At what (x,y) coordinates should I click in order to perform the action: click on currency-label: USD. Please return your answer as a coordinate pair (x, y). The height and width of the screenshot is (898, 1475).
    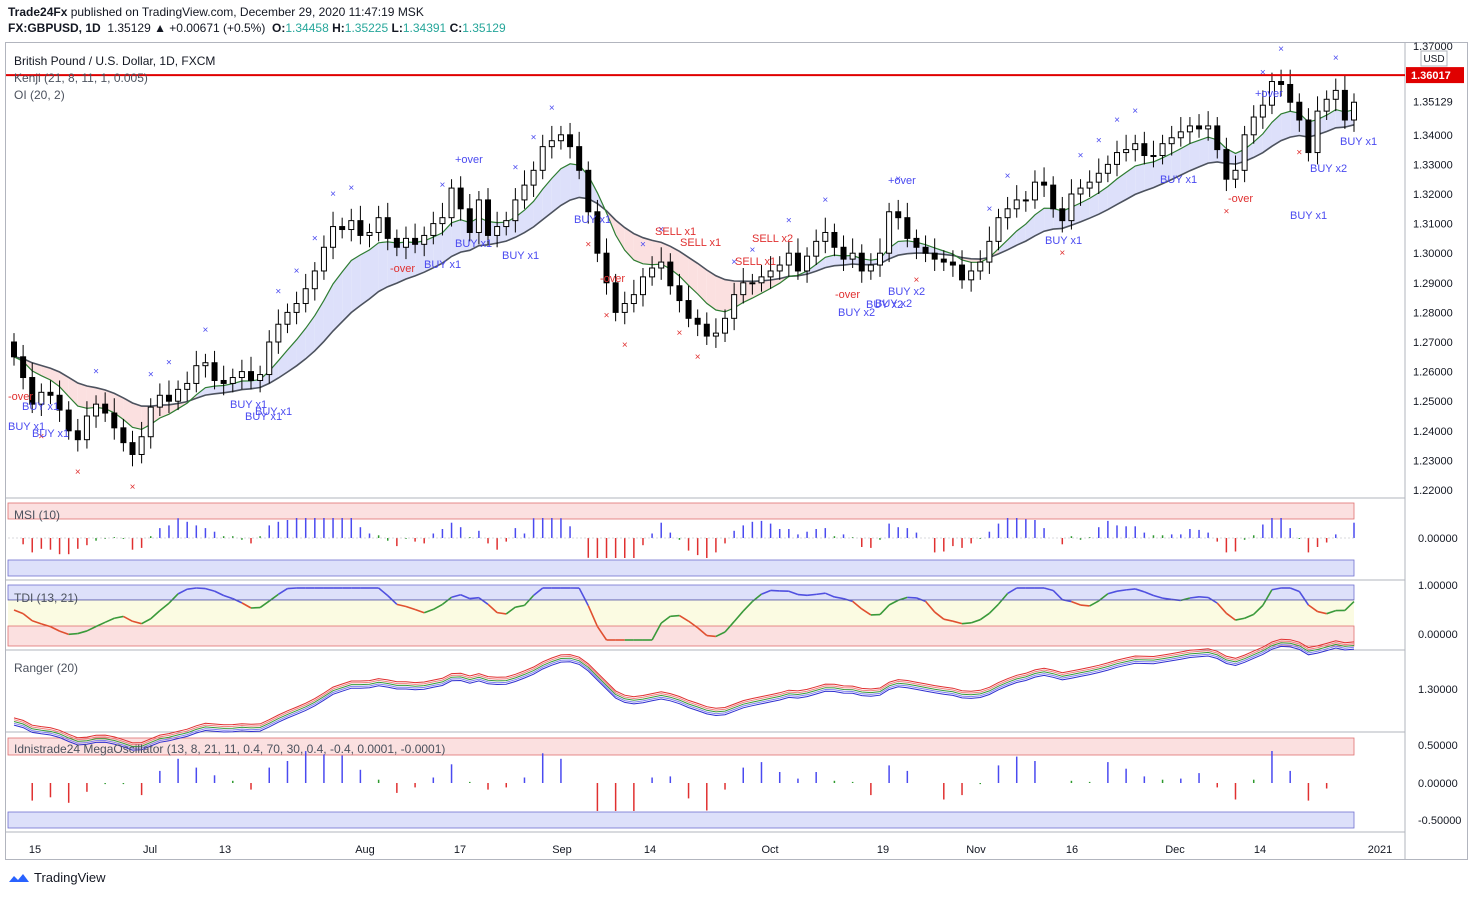
    Looking at the image, I should click on (1433, 59).